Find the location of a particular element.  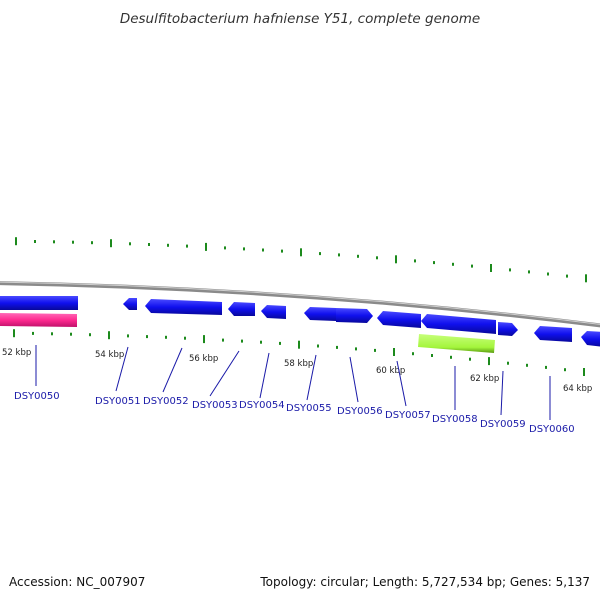

callout-line-dsy0057 is located at coordinates (401, 383).